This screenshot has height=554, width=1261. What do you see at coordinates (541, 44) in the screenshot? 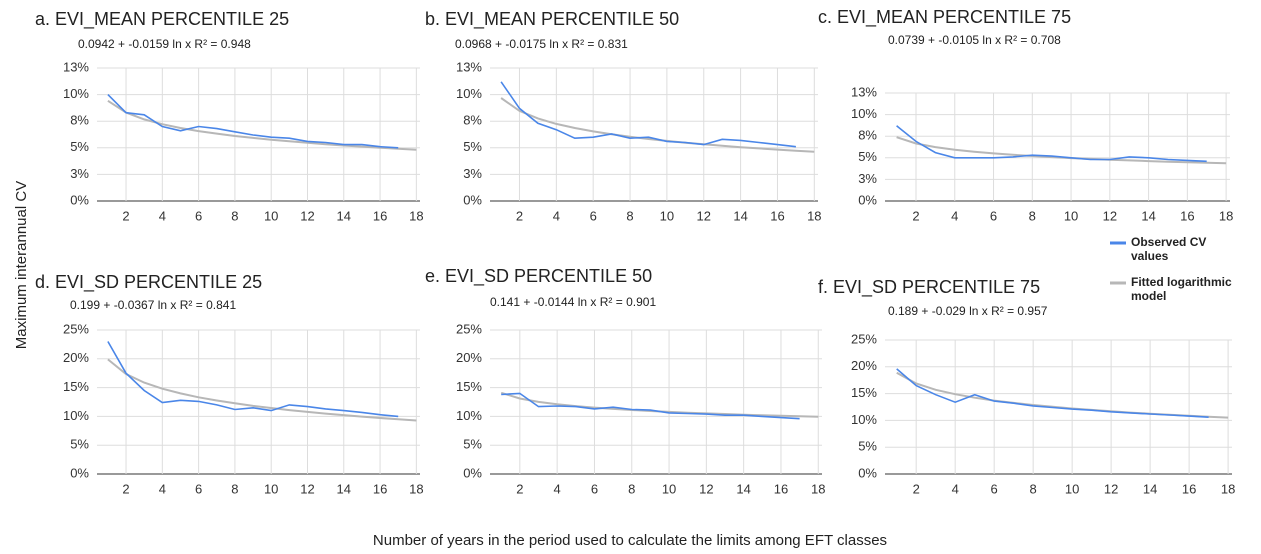
I see `chart-subtitle: 0.0968 + -0.0175 ln x R² = 0.831` at bounding box center [541, 44].